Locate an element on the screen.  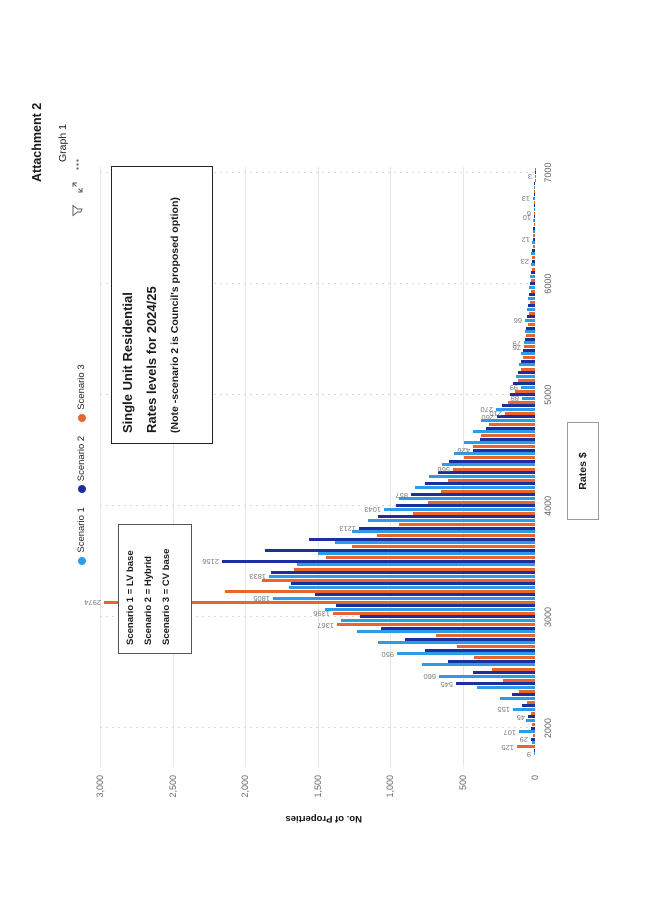
legend-item-scenario-1: Scenario 1 is located at coordinates (81, 536).